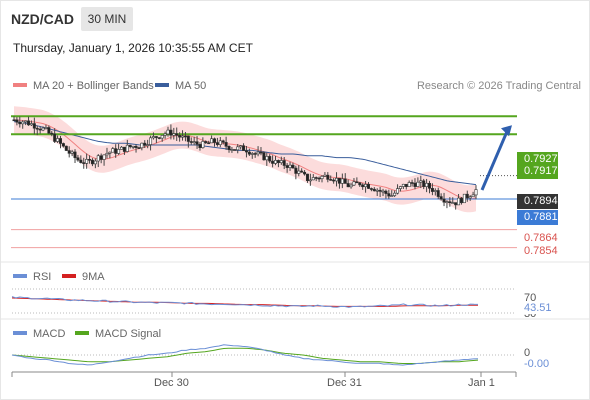  Describe the element at coordinates (506, 131) in the screenshot. I see `forecast-arrow-head` at that location.